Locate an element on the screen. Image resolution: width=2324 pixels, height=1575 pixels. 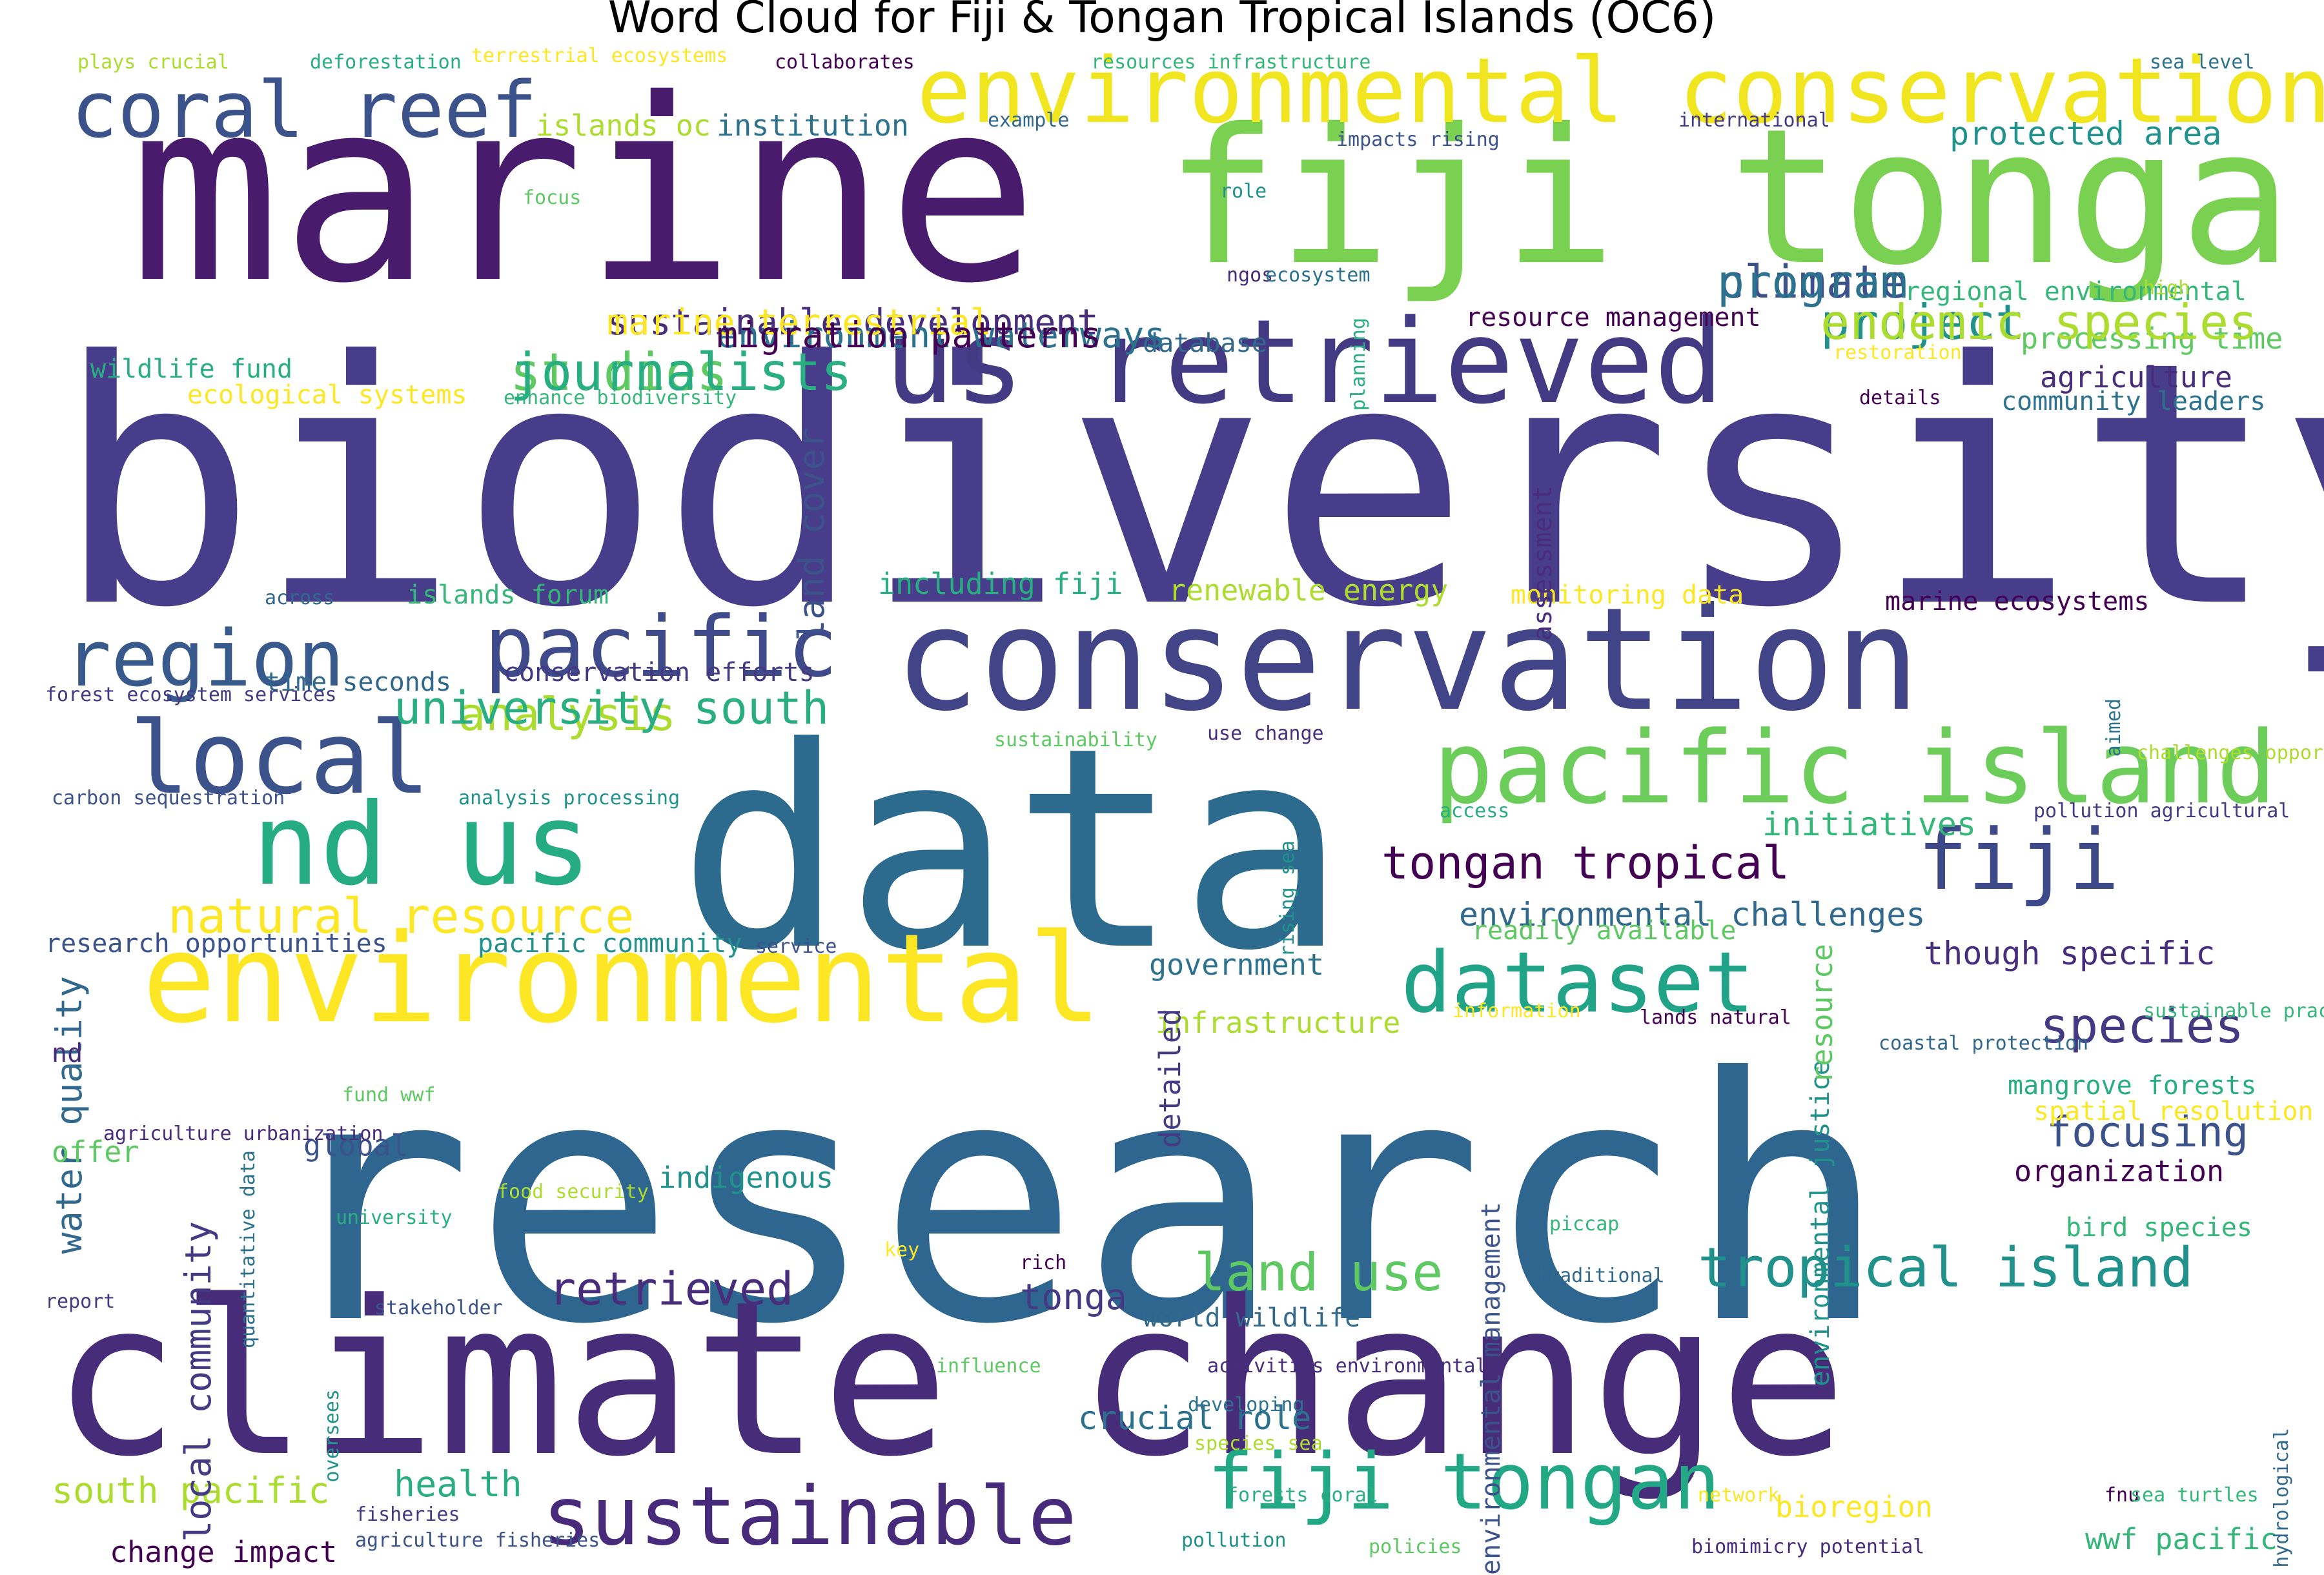
cloud-word: sustainable is located at coordinates (809, 1516).